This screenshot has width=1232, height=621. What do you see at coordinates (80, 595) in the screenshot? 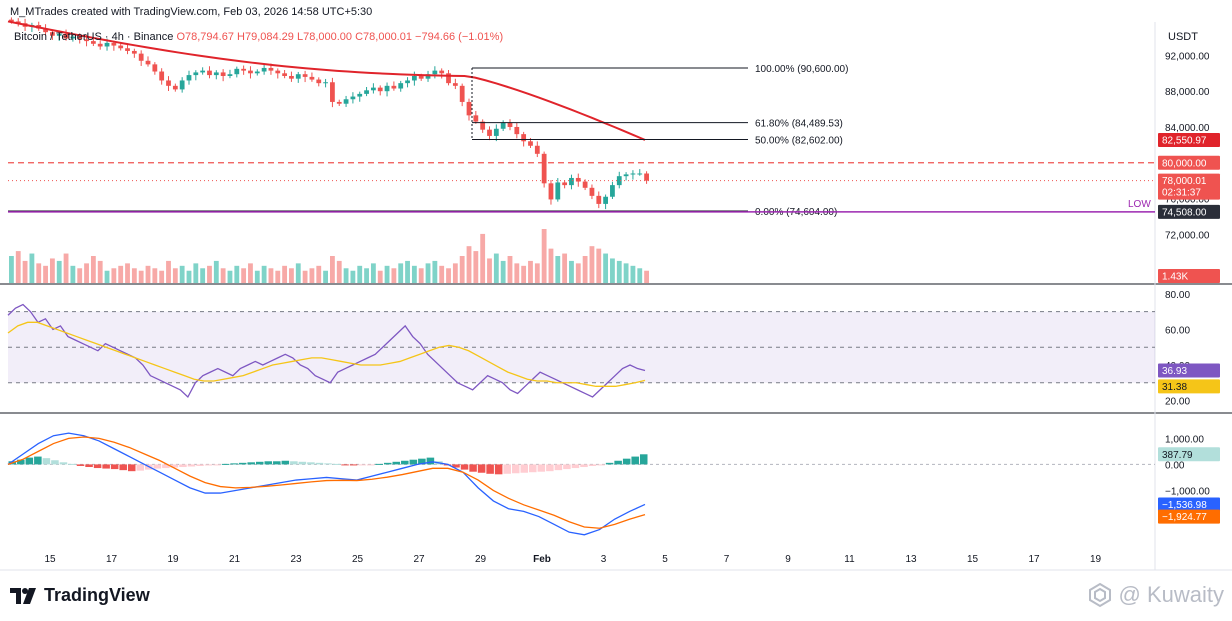
I see `tradingview-logo: TradingView` at bounding box center [80, 595].